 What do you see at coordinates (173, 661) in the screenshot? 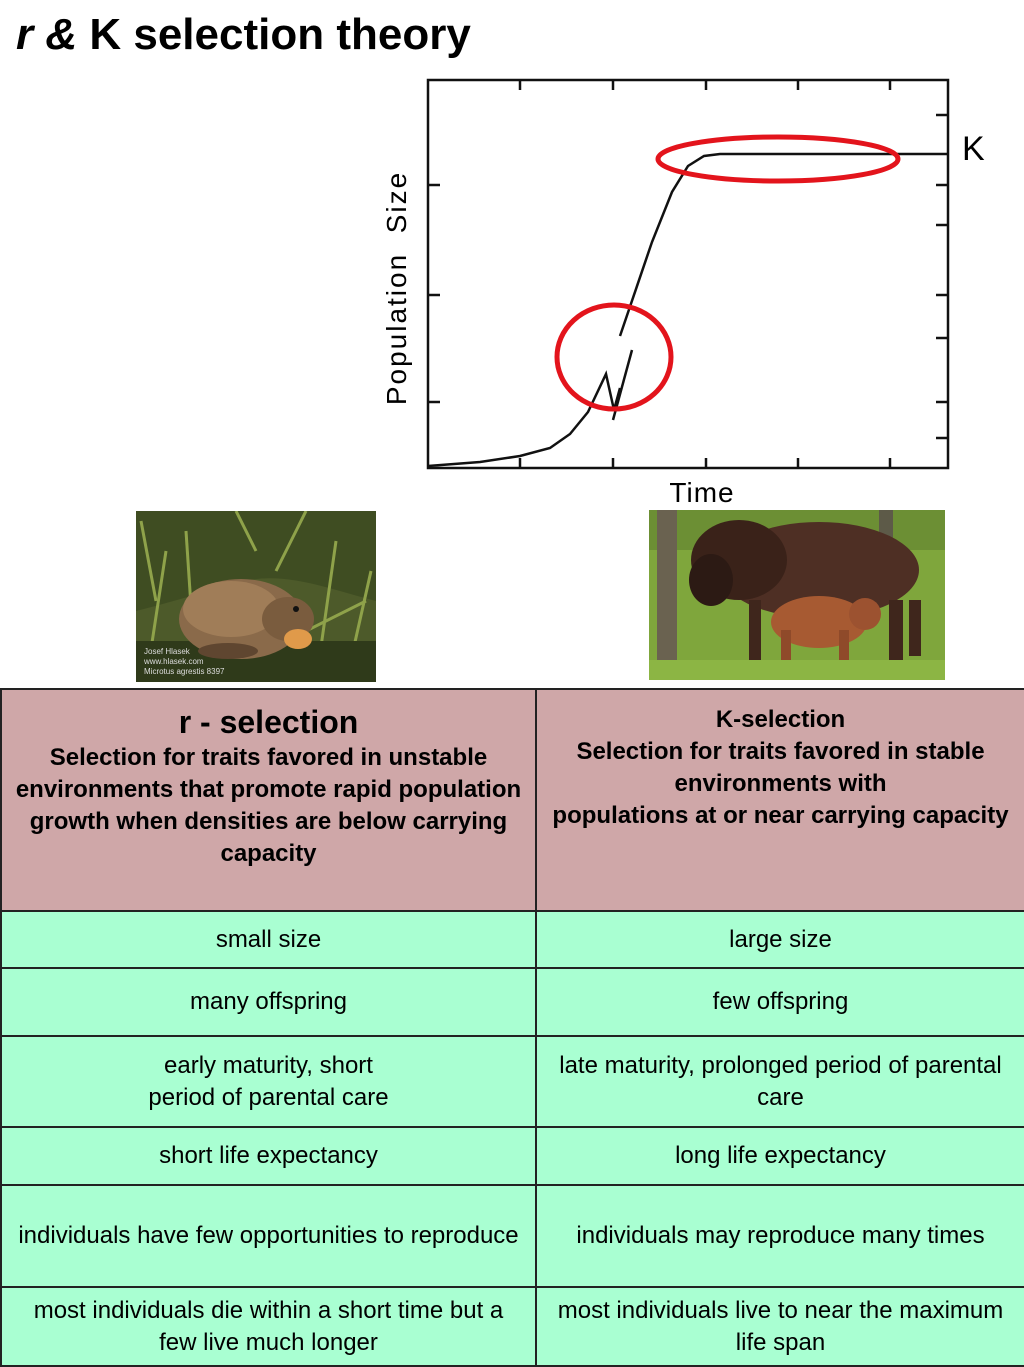
I see `watermark-line-2: www.hlasek.com` at bounding box center [173, 661].